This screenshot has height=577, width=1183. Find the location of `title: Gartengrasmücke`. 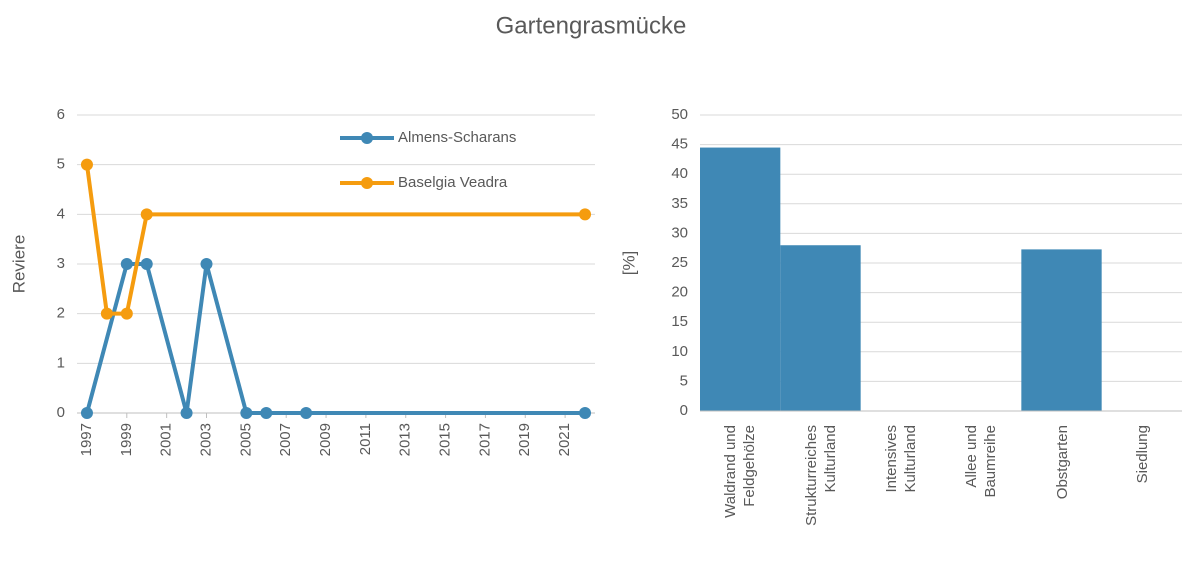

title: Gartengrasmücke is located at coordinates (591, 25).